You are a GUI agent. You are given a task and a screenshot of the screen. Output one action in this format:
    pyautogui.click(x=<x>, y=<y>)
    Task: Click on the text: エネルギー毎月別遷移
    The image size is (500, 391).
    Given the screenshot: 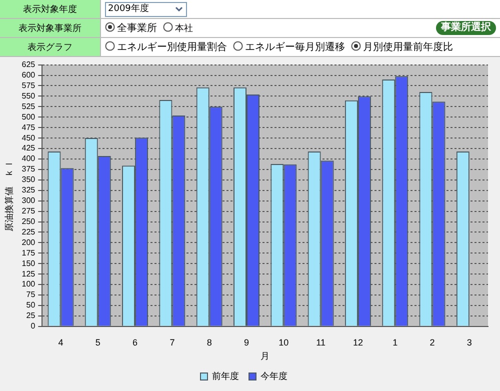 What is the action you would take?
    pyautogui.click(x=294, y=47)
    